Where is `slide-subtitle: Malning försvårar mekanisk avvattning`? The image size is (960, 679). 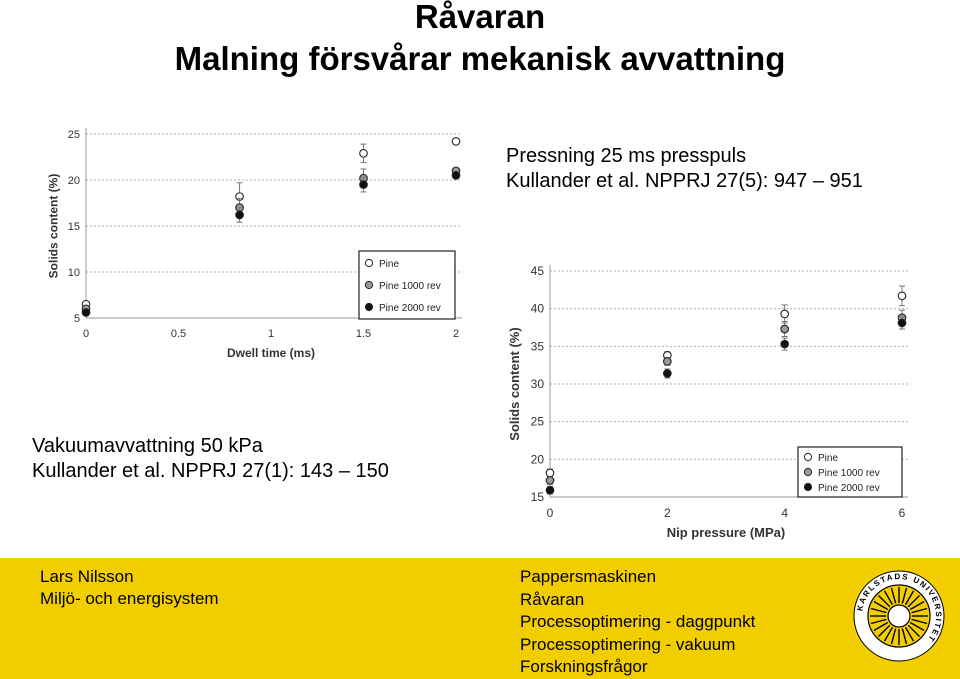 slide-subtitle: Malning försvårar mekanisk avvattning is located at coordinates (480, 58).